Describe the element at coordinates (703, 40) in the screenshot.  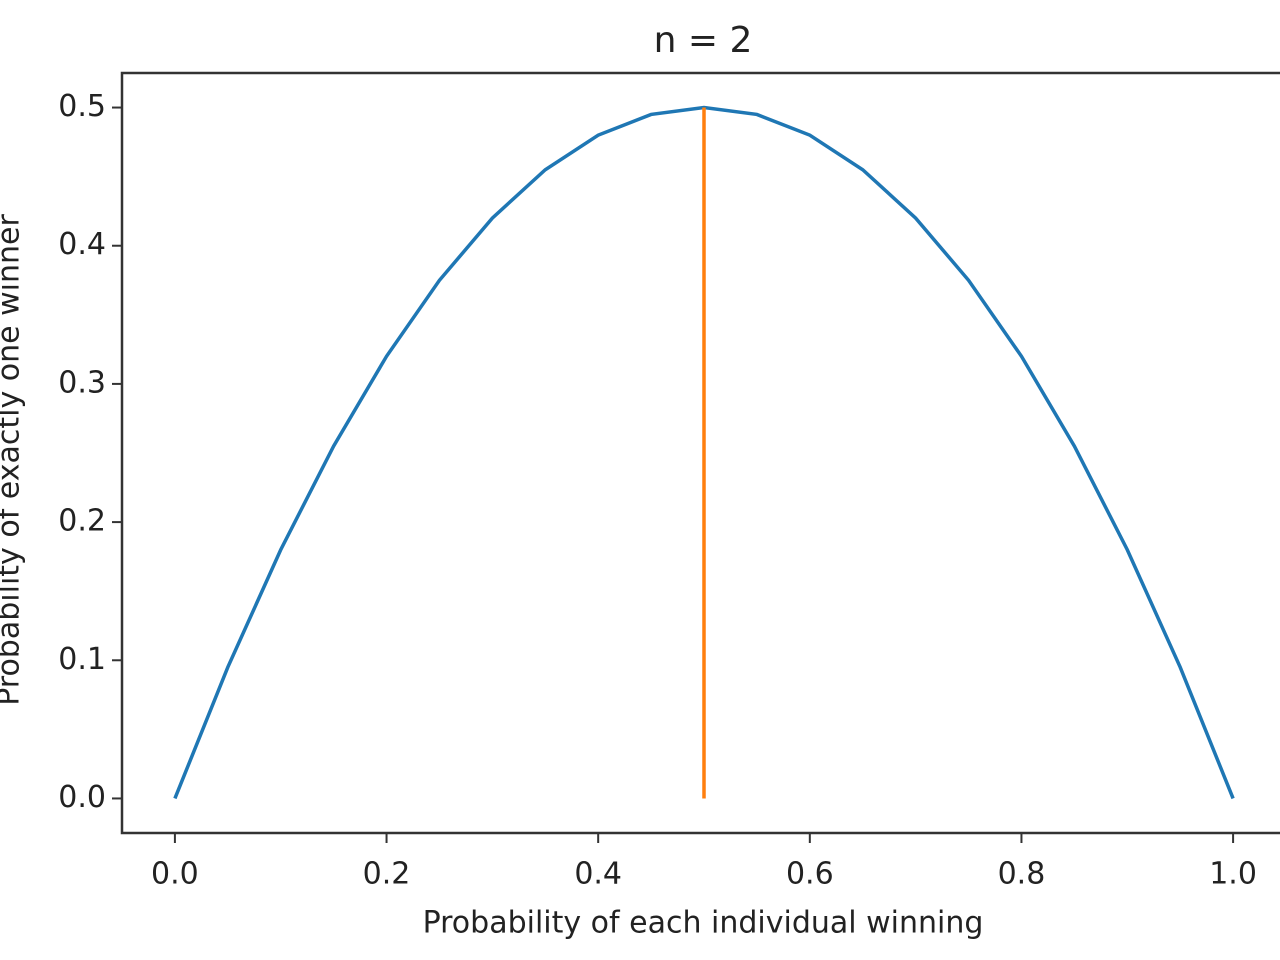
I see `chart-title: n = 2` at that location.